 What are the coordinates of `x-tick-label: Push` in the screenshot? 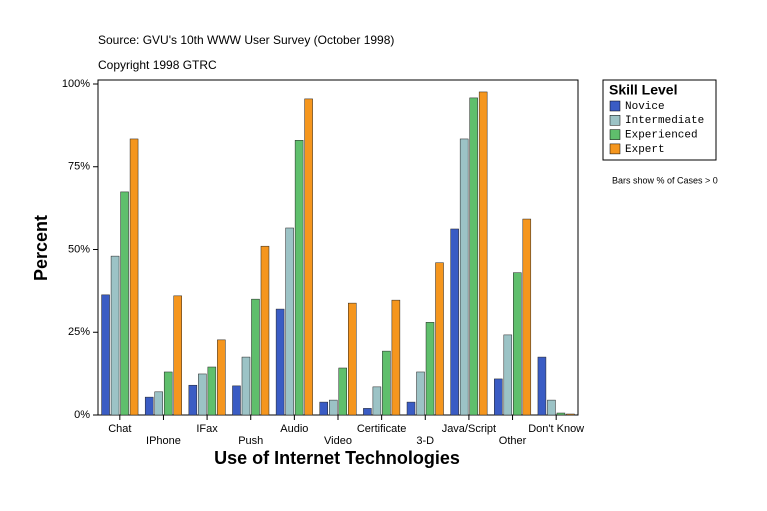 It's located at (250, 441).